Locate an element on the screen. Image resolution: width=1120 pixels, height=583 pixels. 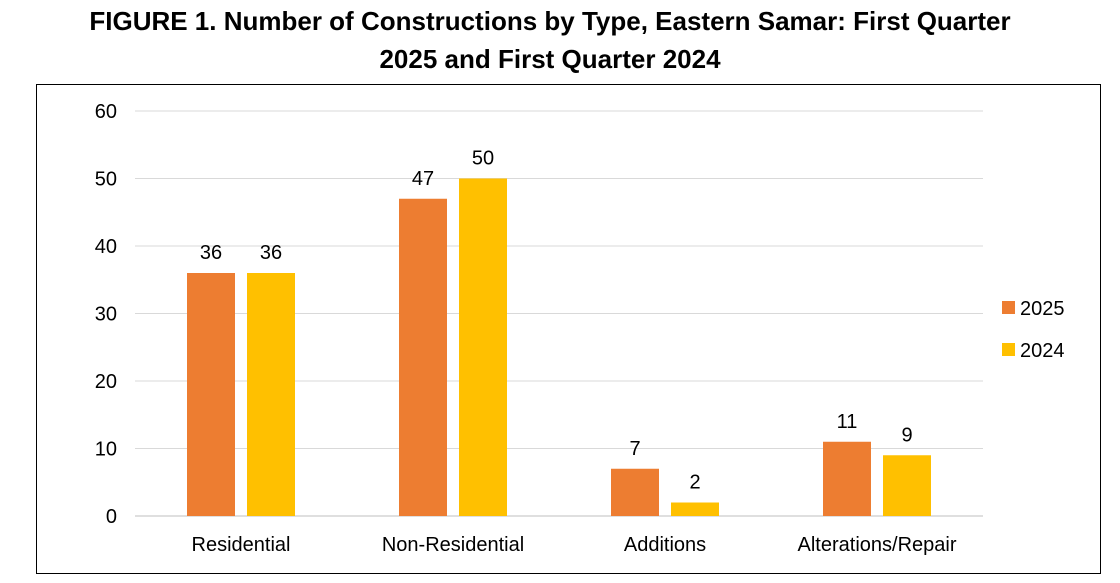
data-label: 11 is located at coordinates (847, 422).